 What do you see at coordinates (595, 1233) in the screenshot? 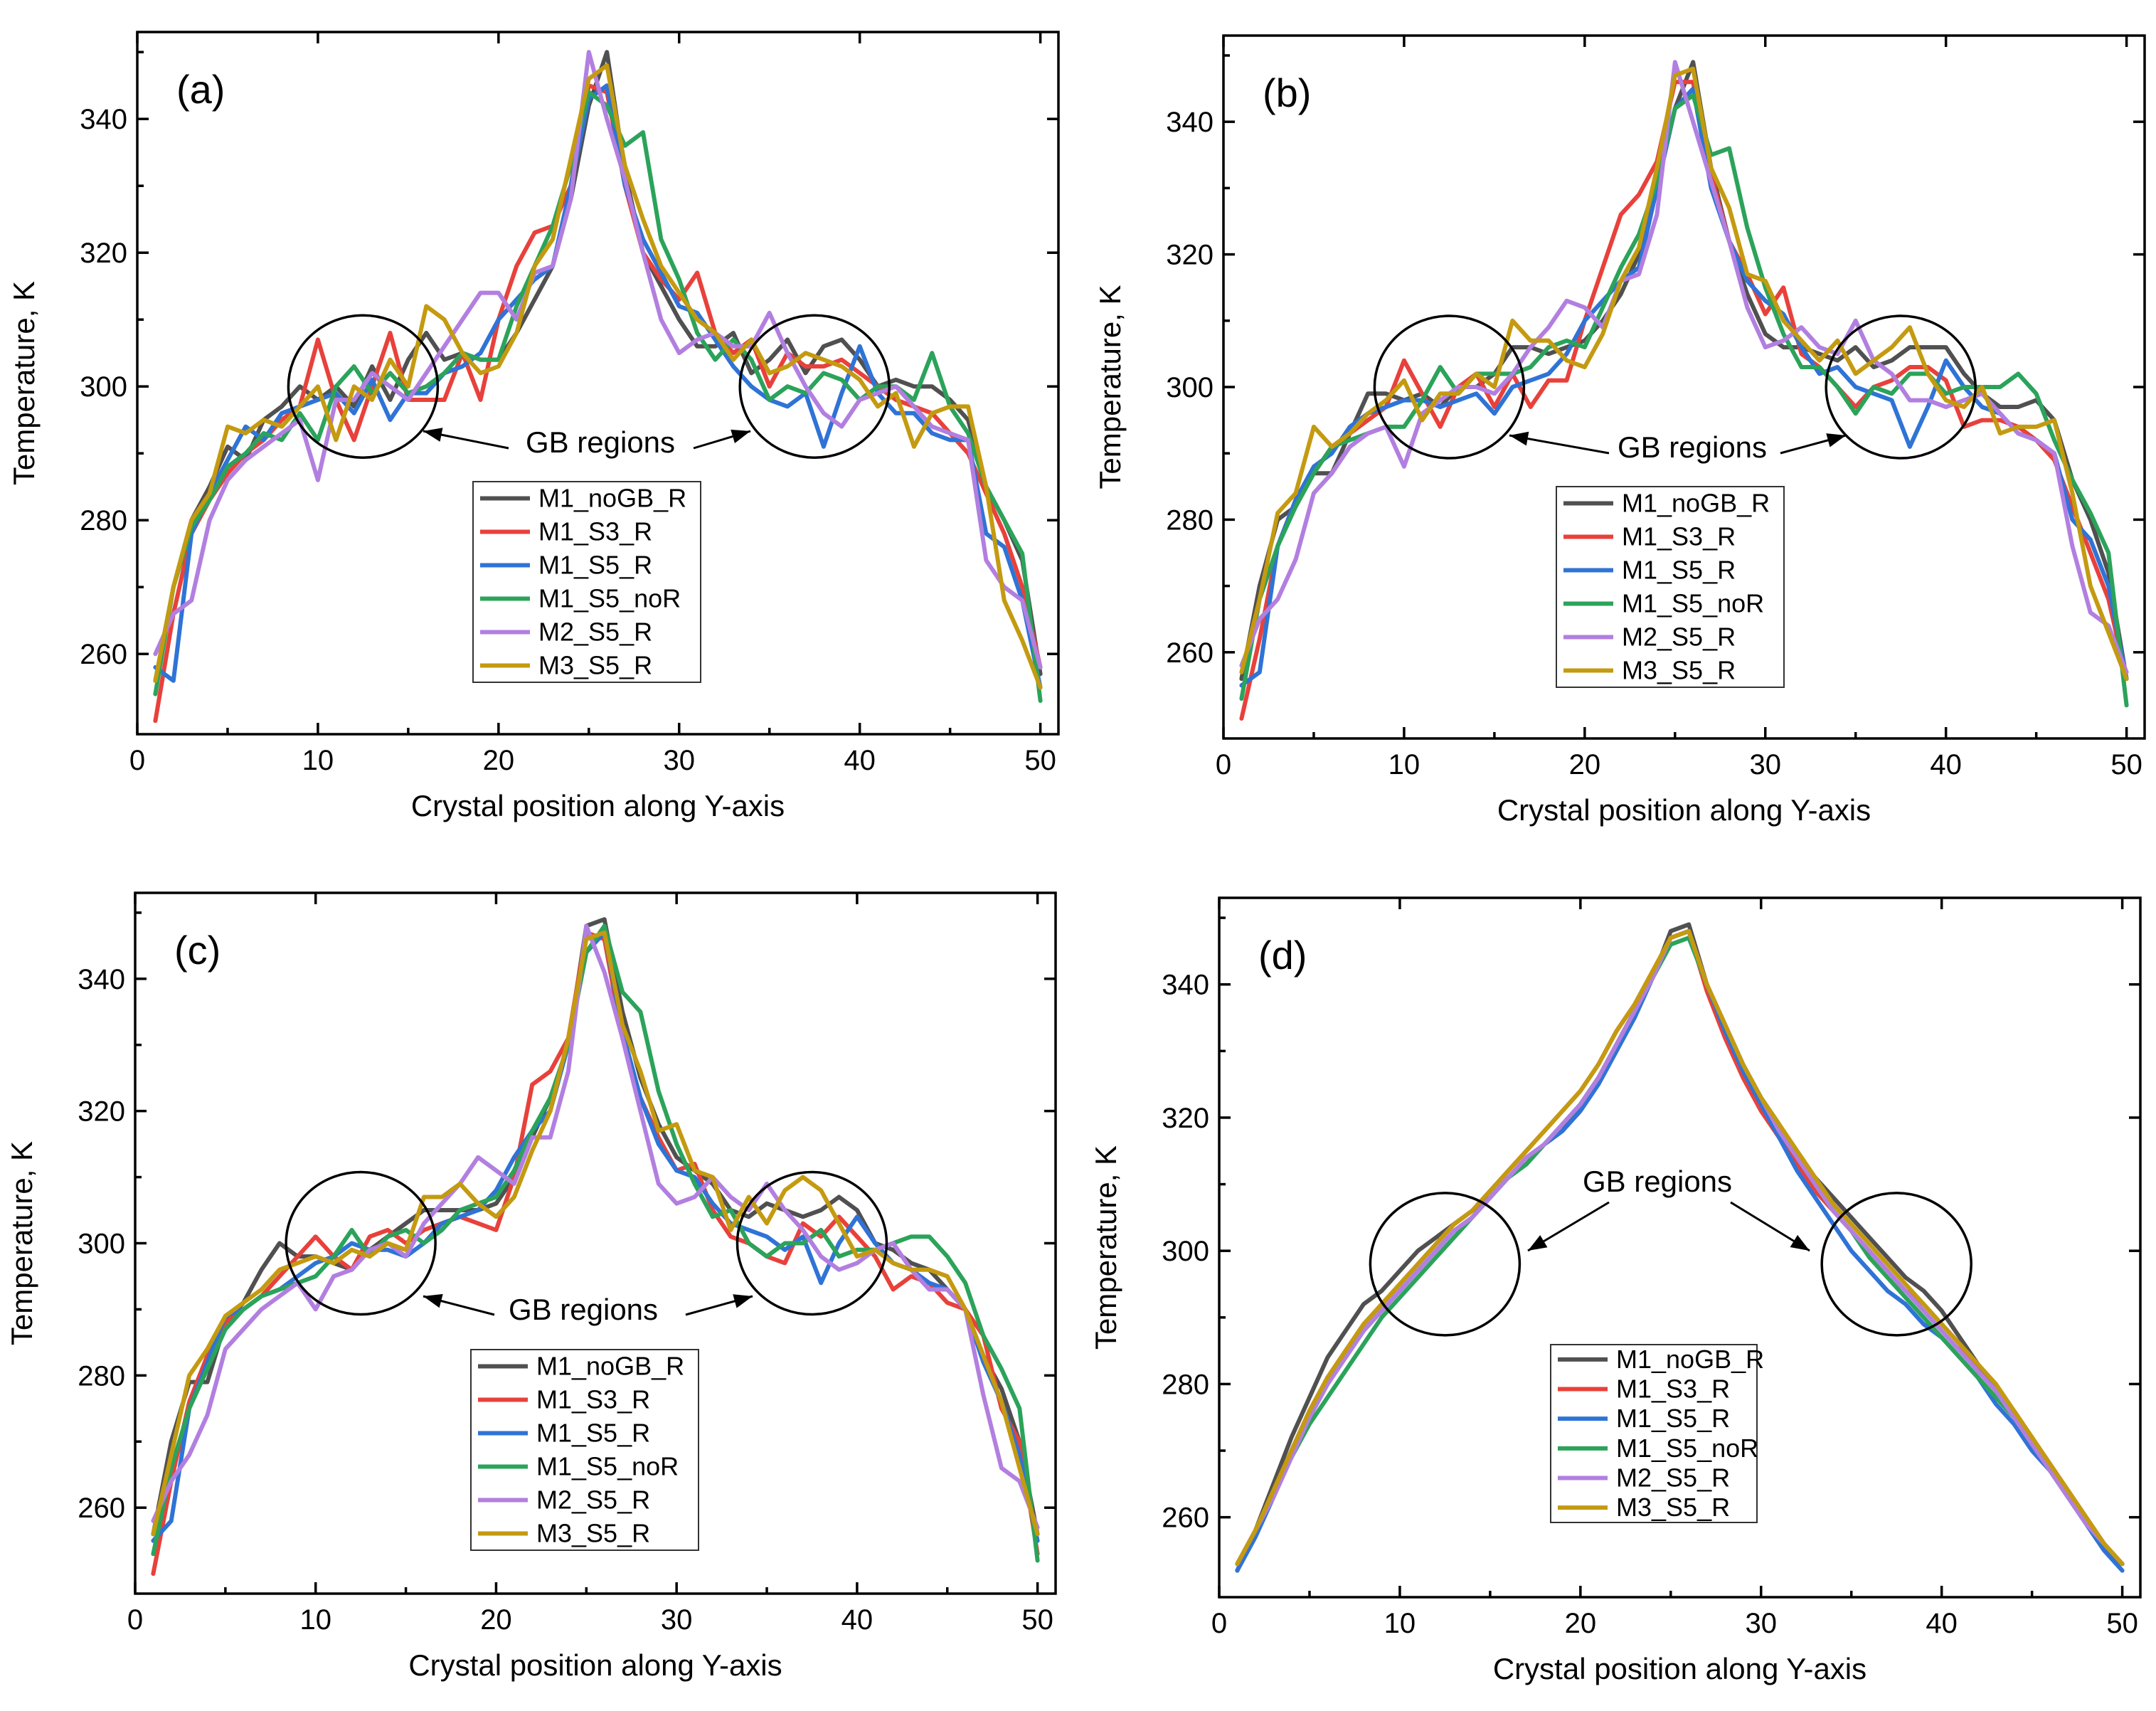
I see `series-line-M3_S5_R` at bounding box center [595, 1233].